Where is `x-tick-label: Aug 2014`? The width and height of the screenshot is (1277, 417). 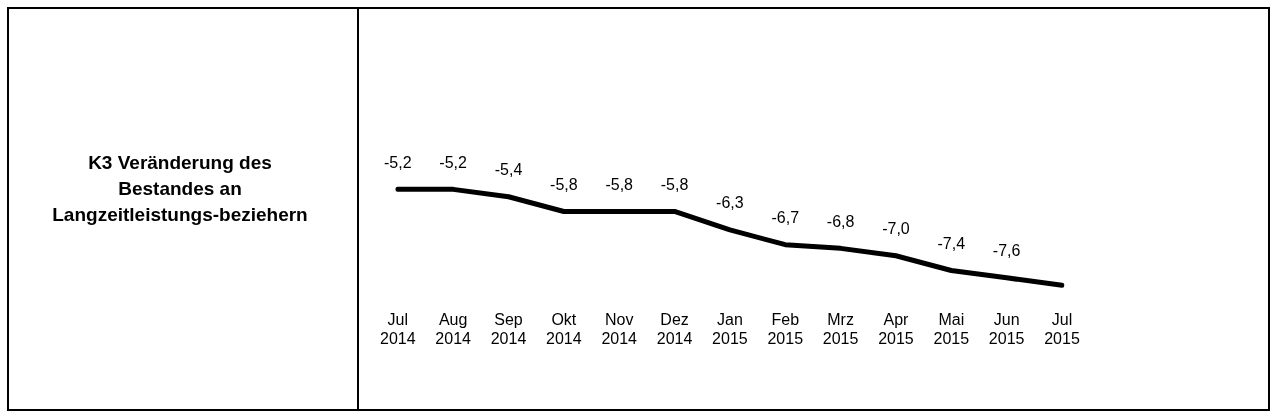
x-tick-label: Aug 2014 is located at coordinates (453, 328).